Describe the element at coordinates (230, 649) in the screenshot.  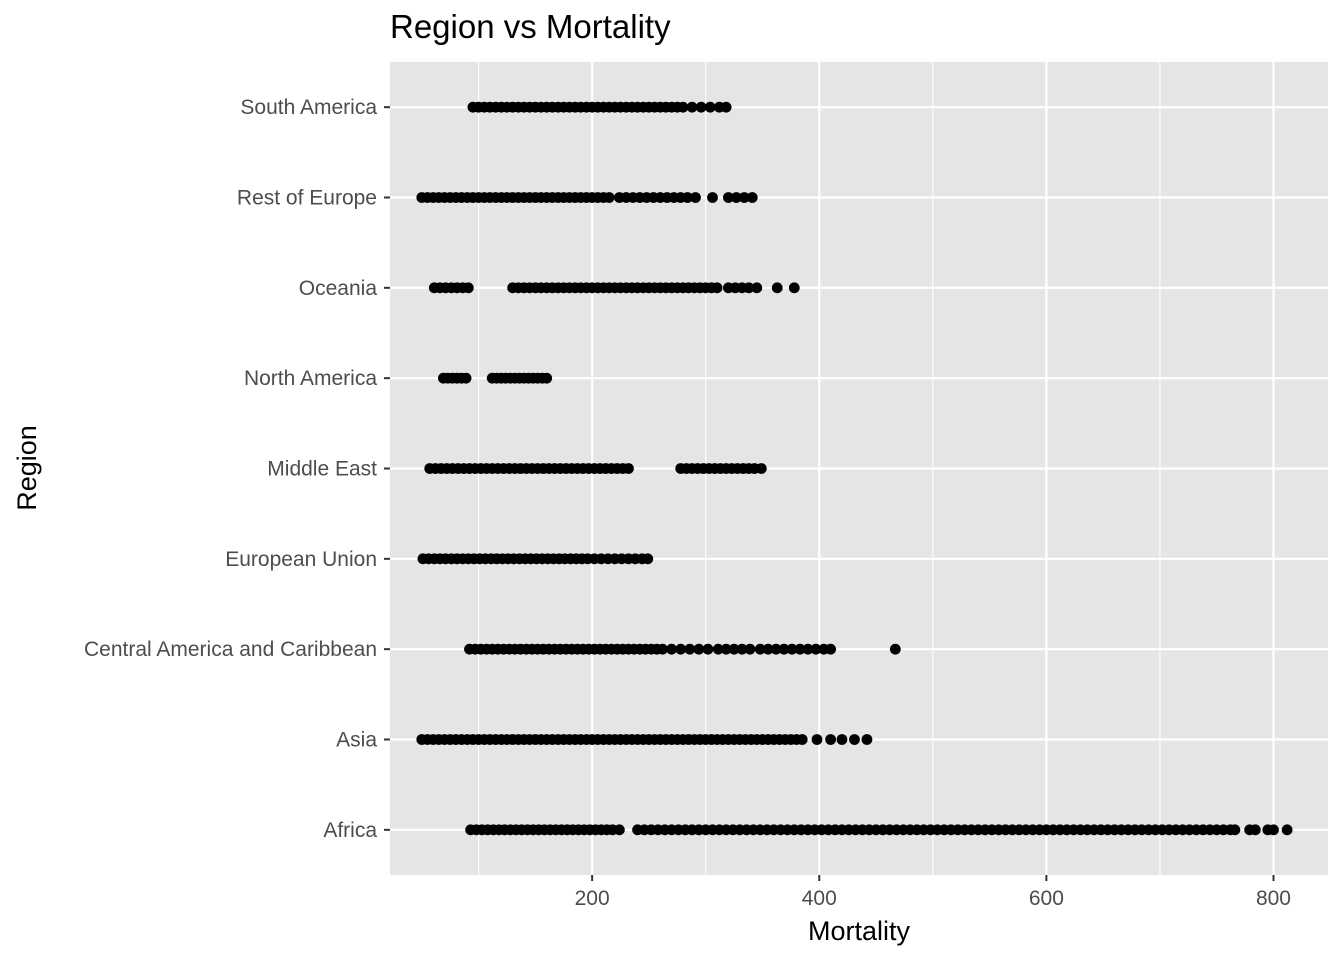
I see `y-tick-label: Central America and Caribbean` at that location.